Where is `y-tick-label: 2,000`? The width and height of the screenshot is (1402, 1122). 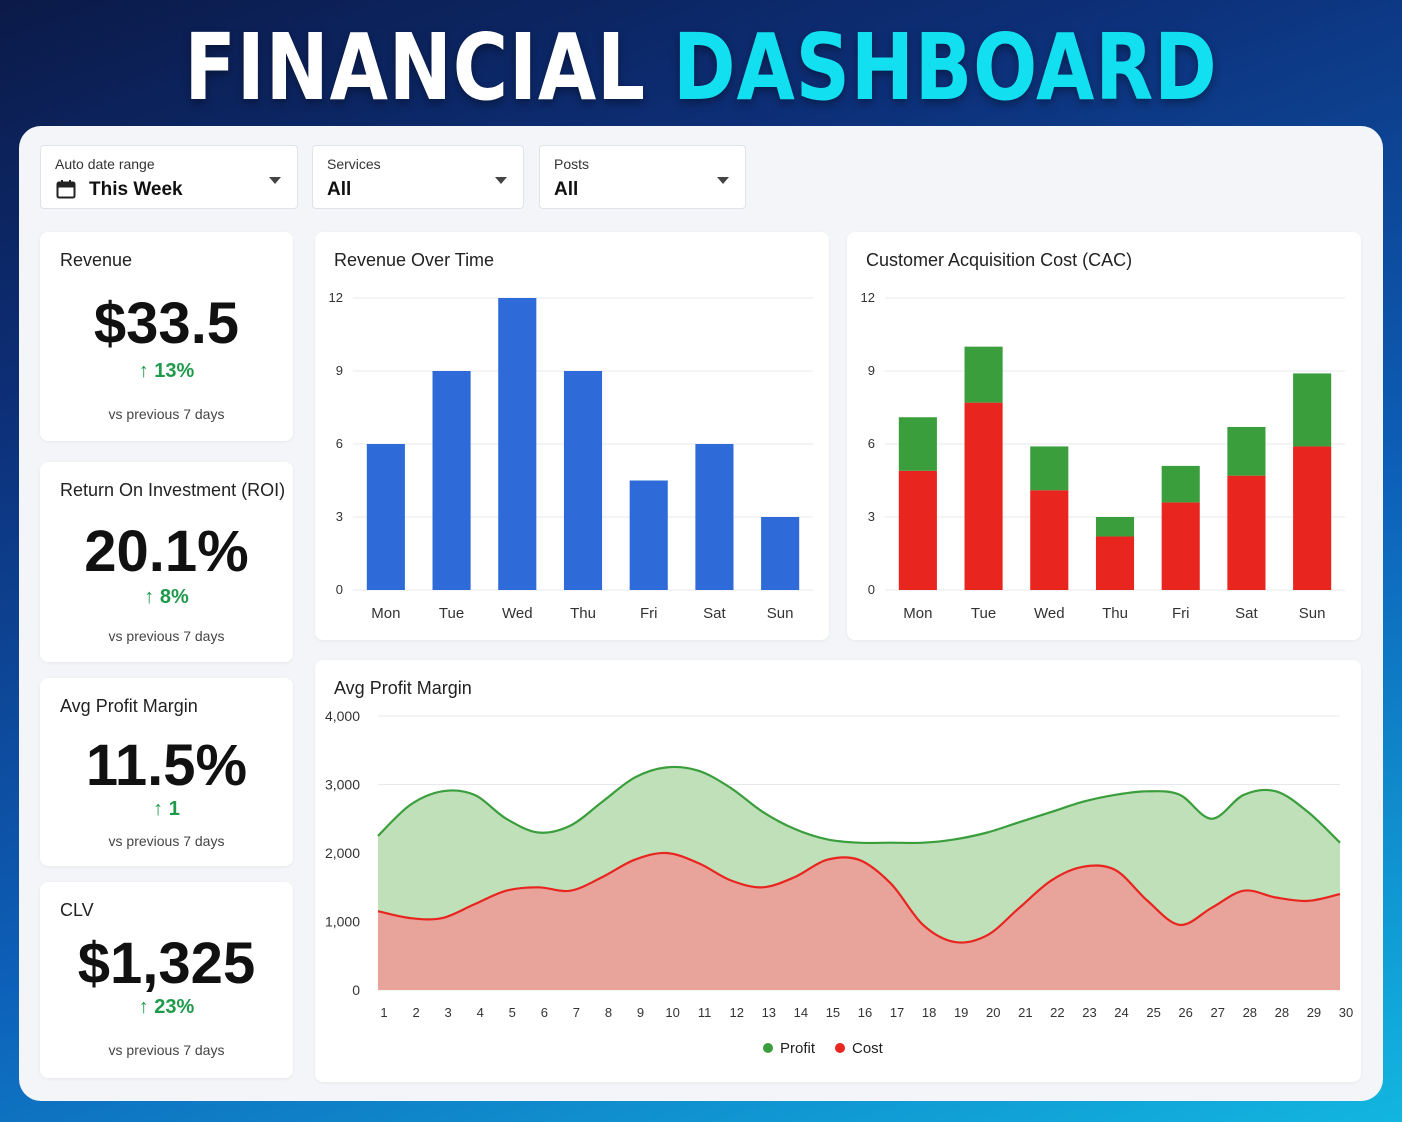
y-tick-label: 2,000 is located at coordinates (342, 853).